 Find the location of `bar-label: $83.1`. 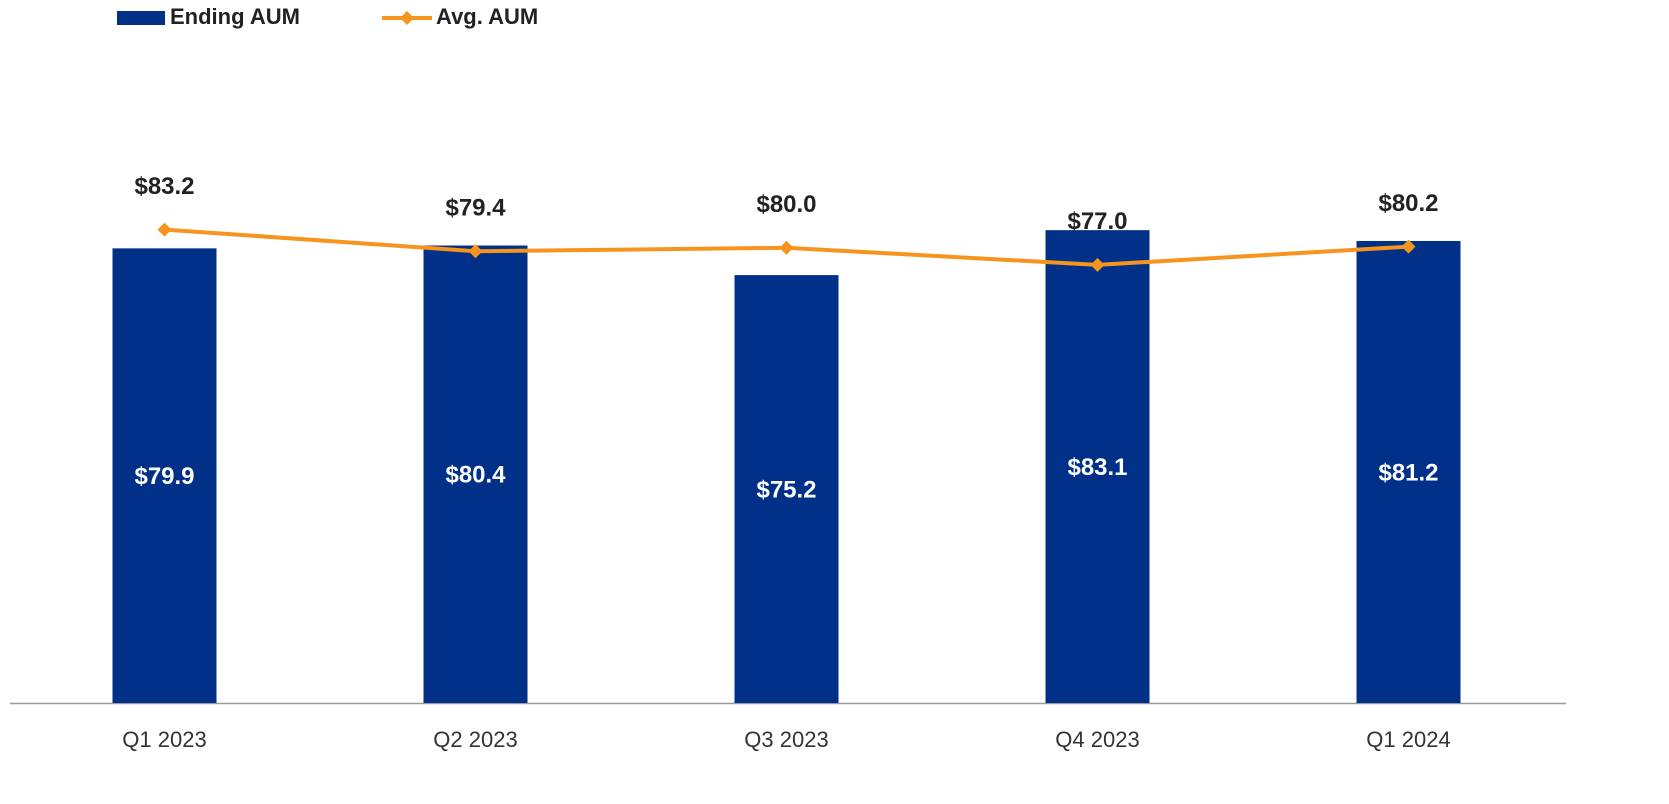

bar-label: $83.1 is located at coordinates (1097, 467).